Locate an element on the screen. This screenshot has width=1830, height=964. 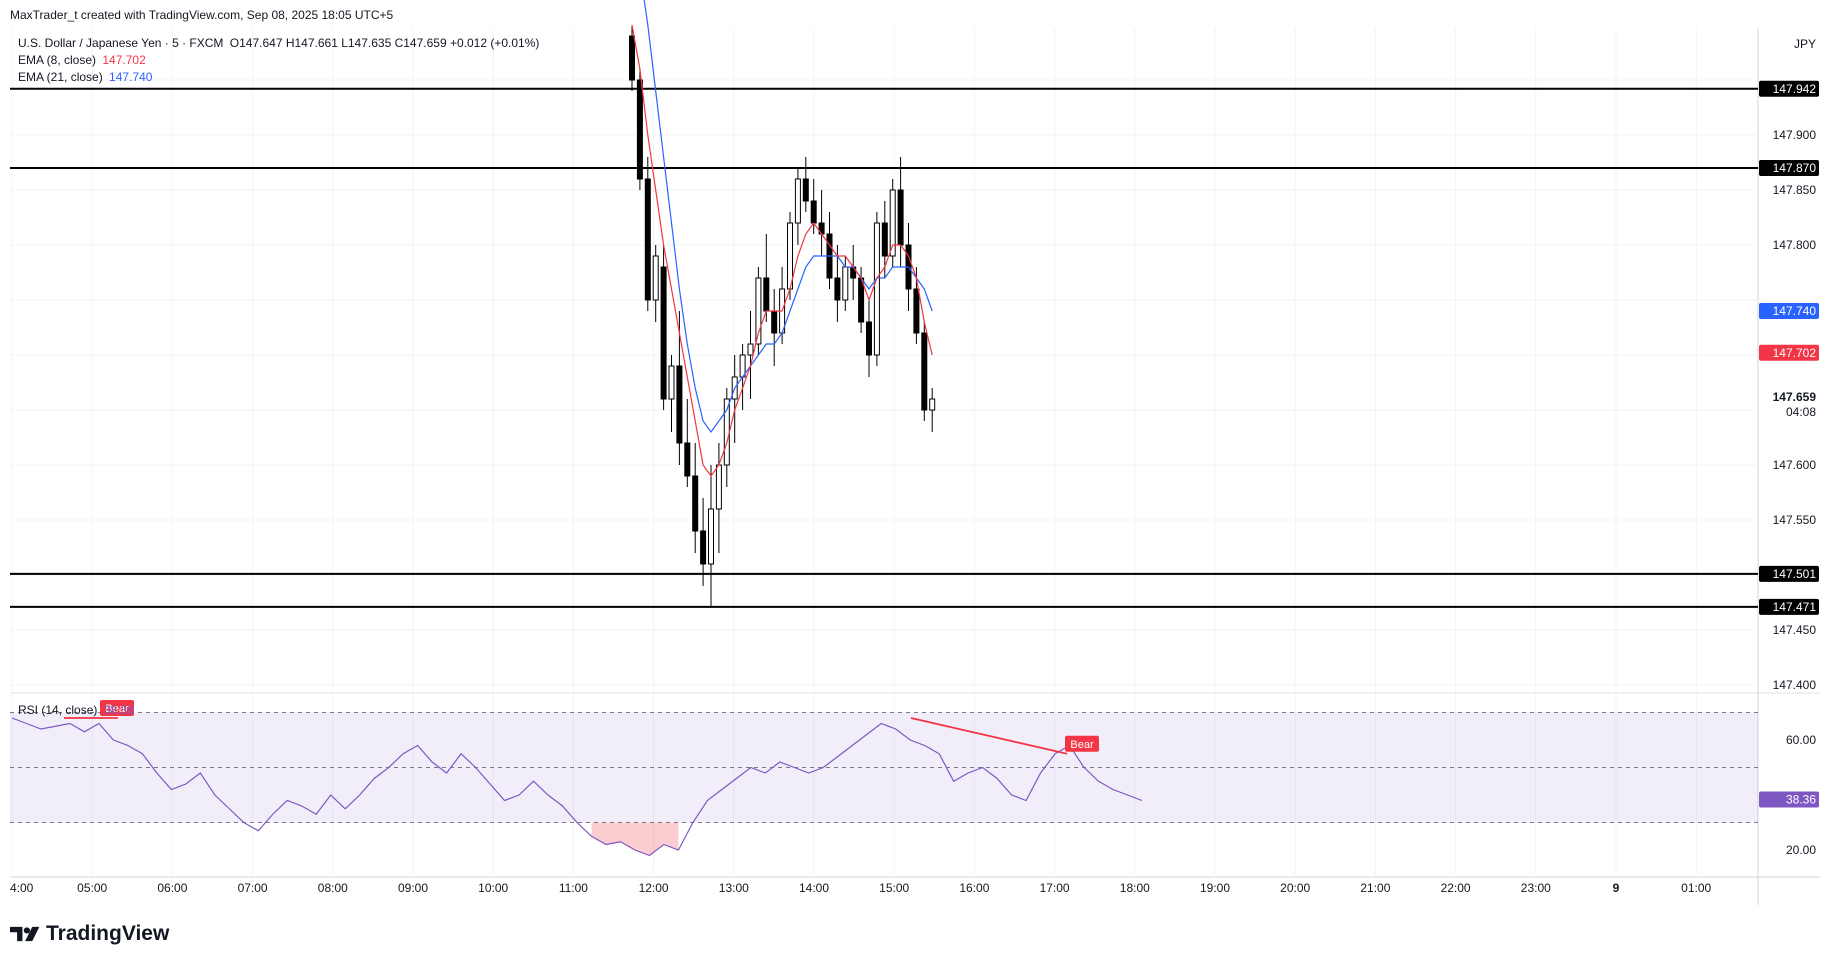
time-tick-label: 10:00 is located at coordinates (493, 888).